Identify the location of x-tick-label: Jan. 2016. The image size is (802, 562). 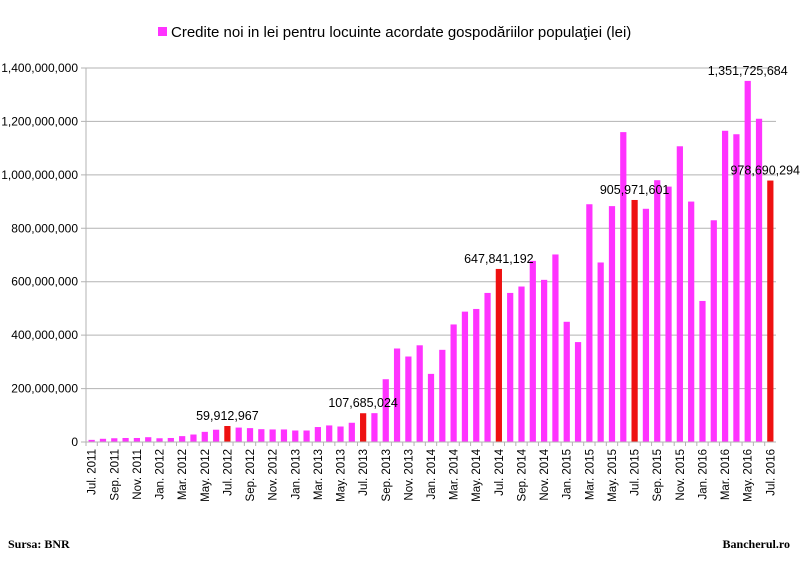
(703, 474).